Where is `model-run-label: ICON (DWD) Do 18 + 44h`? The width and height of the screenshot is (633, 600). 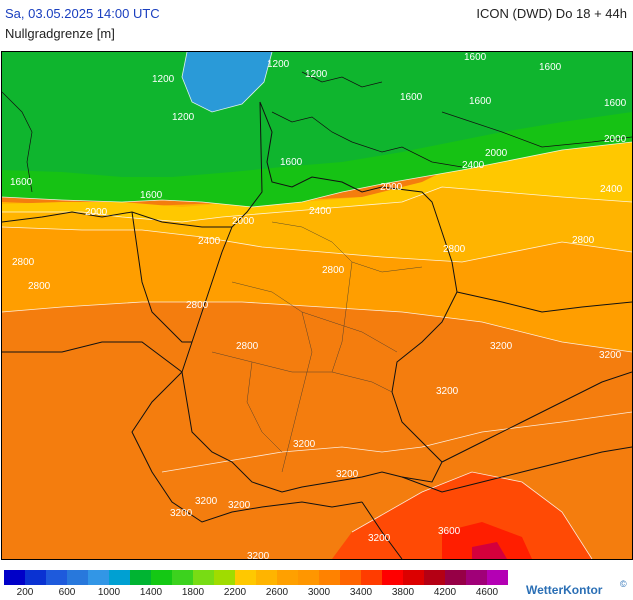 model-run-label: ICON (DWD) Do 18 + 44h is located at coordinates (551, 13).